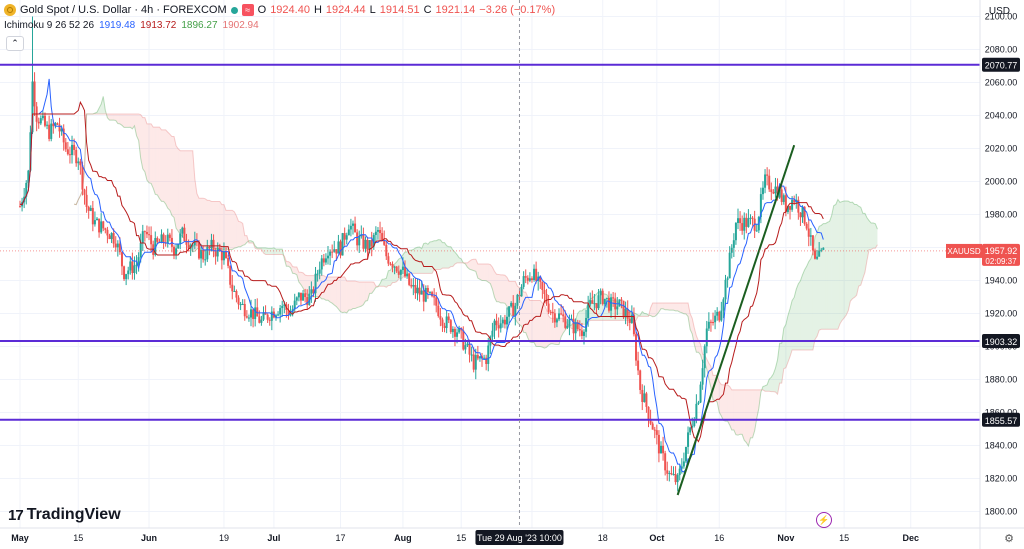 This screenshot has width=1024, height=549. Describe the element at coordinates (123, 10) in the screenshot. I see `symbol-title: Gold Spot / U.S. Dollar · 4h · FOREXCOM` at that location.